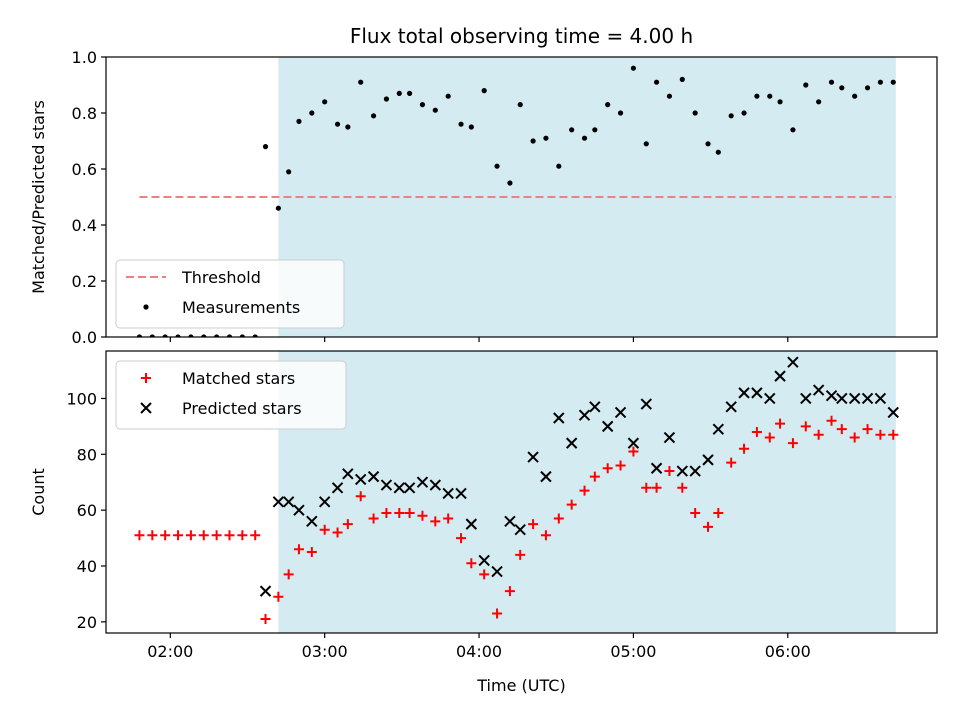 This screenshot has width=960, height=720. Describe the element at coordinates (84, 281) in the screenshot. I see `y-tick-label: 0.2` at that location.